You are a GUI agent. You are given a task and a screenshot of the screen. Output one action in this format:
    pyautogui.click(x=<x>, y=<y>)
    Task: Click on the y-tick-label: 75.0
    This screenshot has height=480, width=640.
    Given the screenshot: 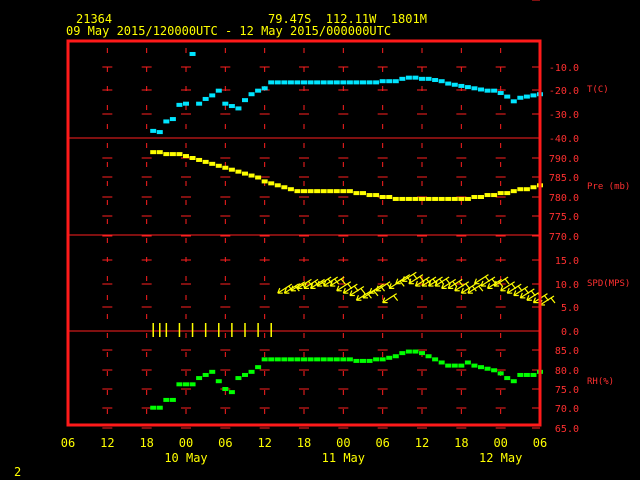 What is the action you would take?
    pyautogui.click(x=567, y=390)
    